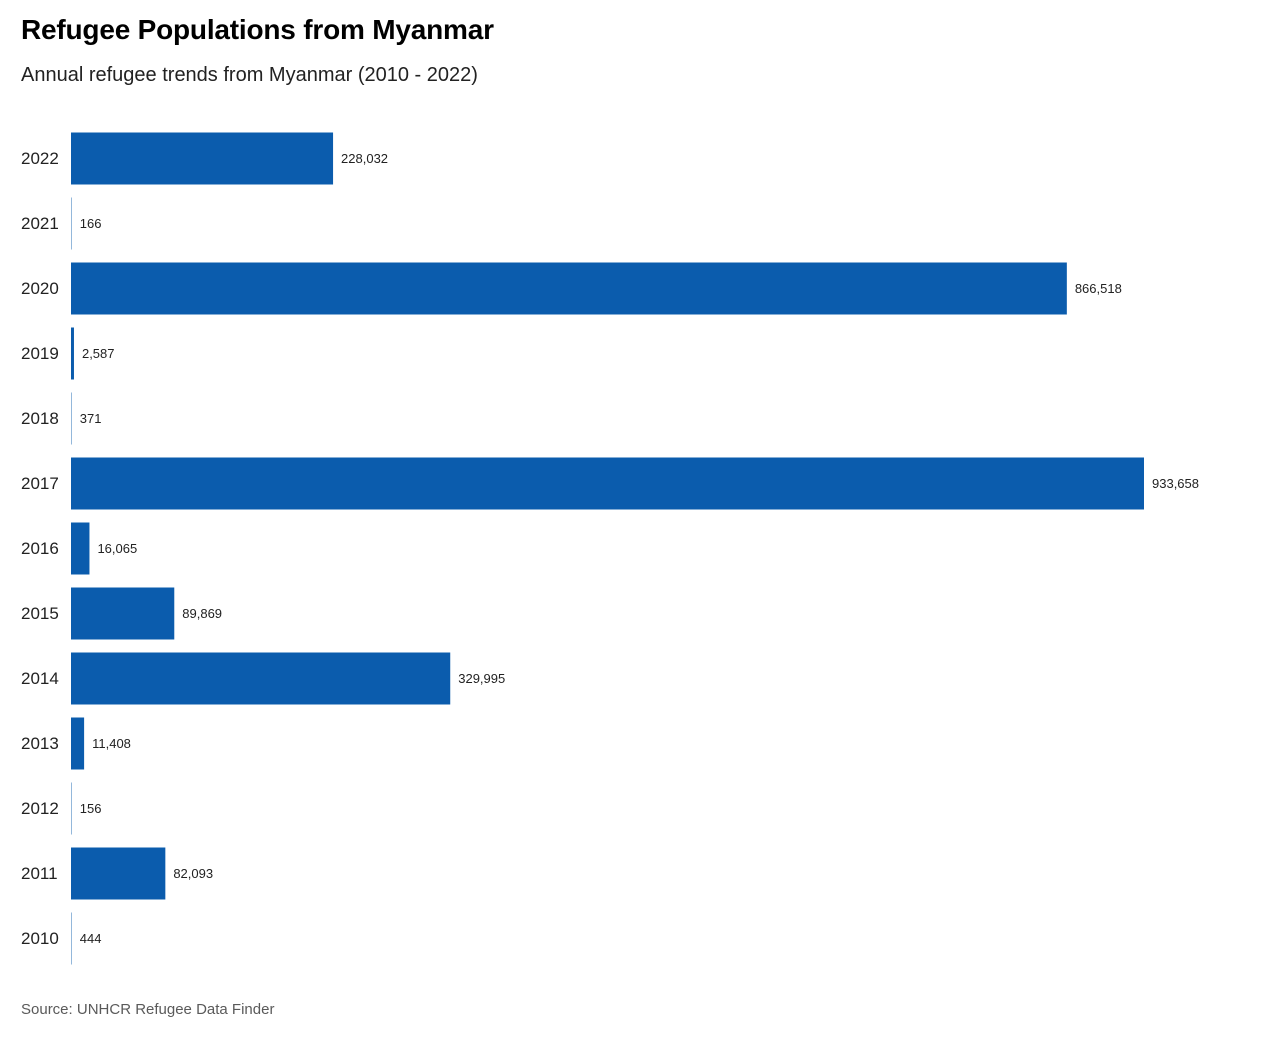 Image resolution: width=1273 pixels, height=1039 pixels. I want to click on category-label-2012: 2012, so click(40, 808).